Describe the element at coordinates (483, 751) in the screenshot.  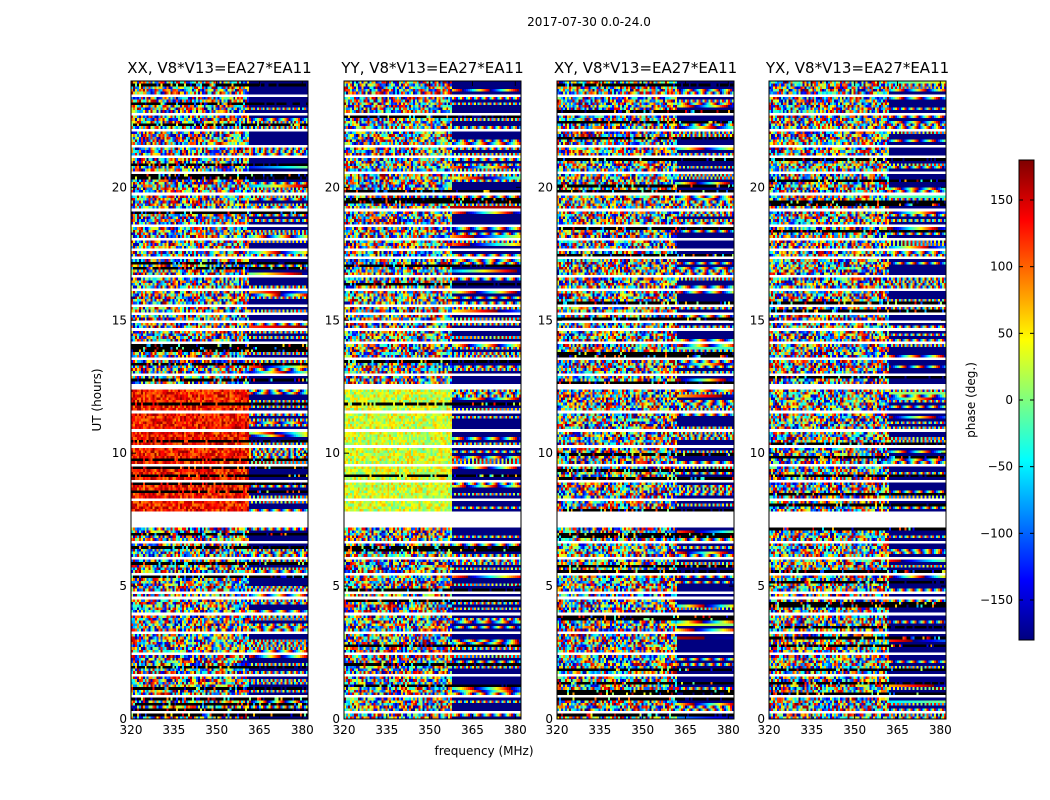
I see `x-axis-label: frequency (MHz)` at that location.